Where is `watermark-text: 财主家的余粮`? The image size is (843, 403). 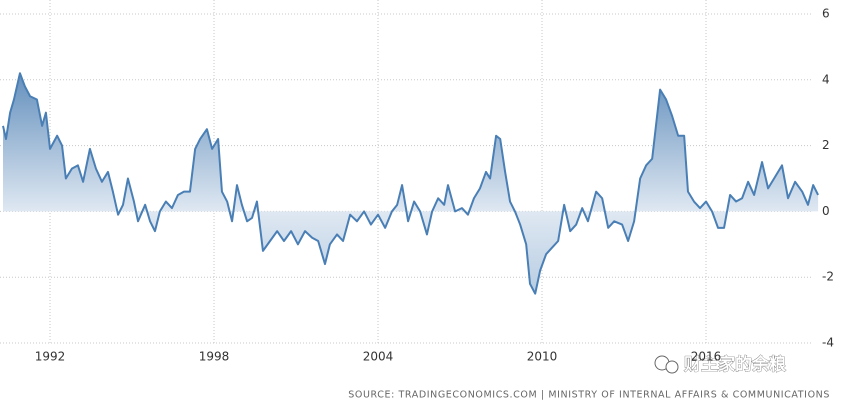
watermark-text: 财主家的余粮 is located at coordinates (734, 364).